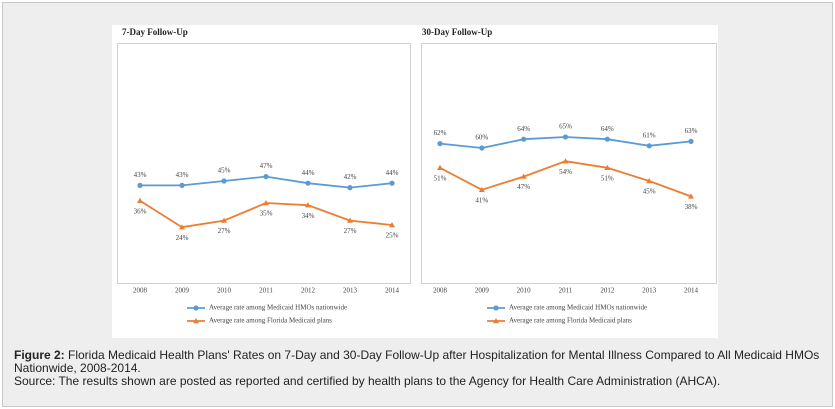 The height and width of the screenshot is (409, 835). I want to click on data-label: 38%, so click(691, 207).